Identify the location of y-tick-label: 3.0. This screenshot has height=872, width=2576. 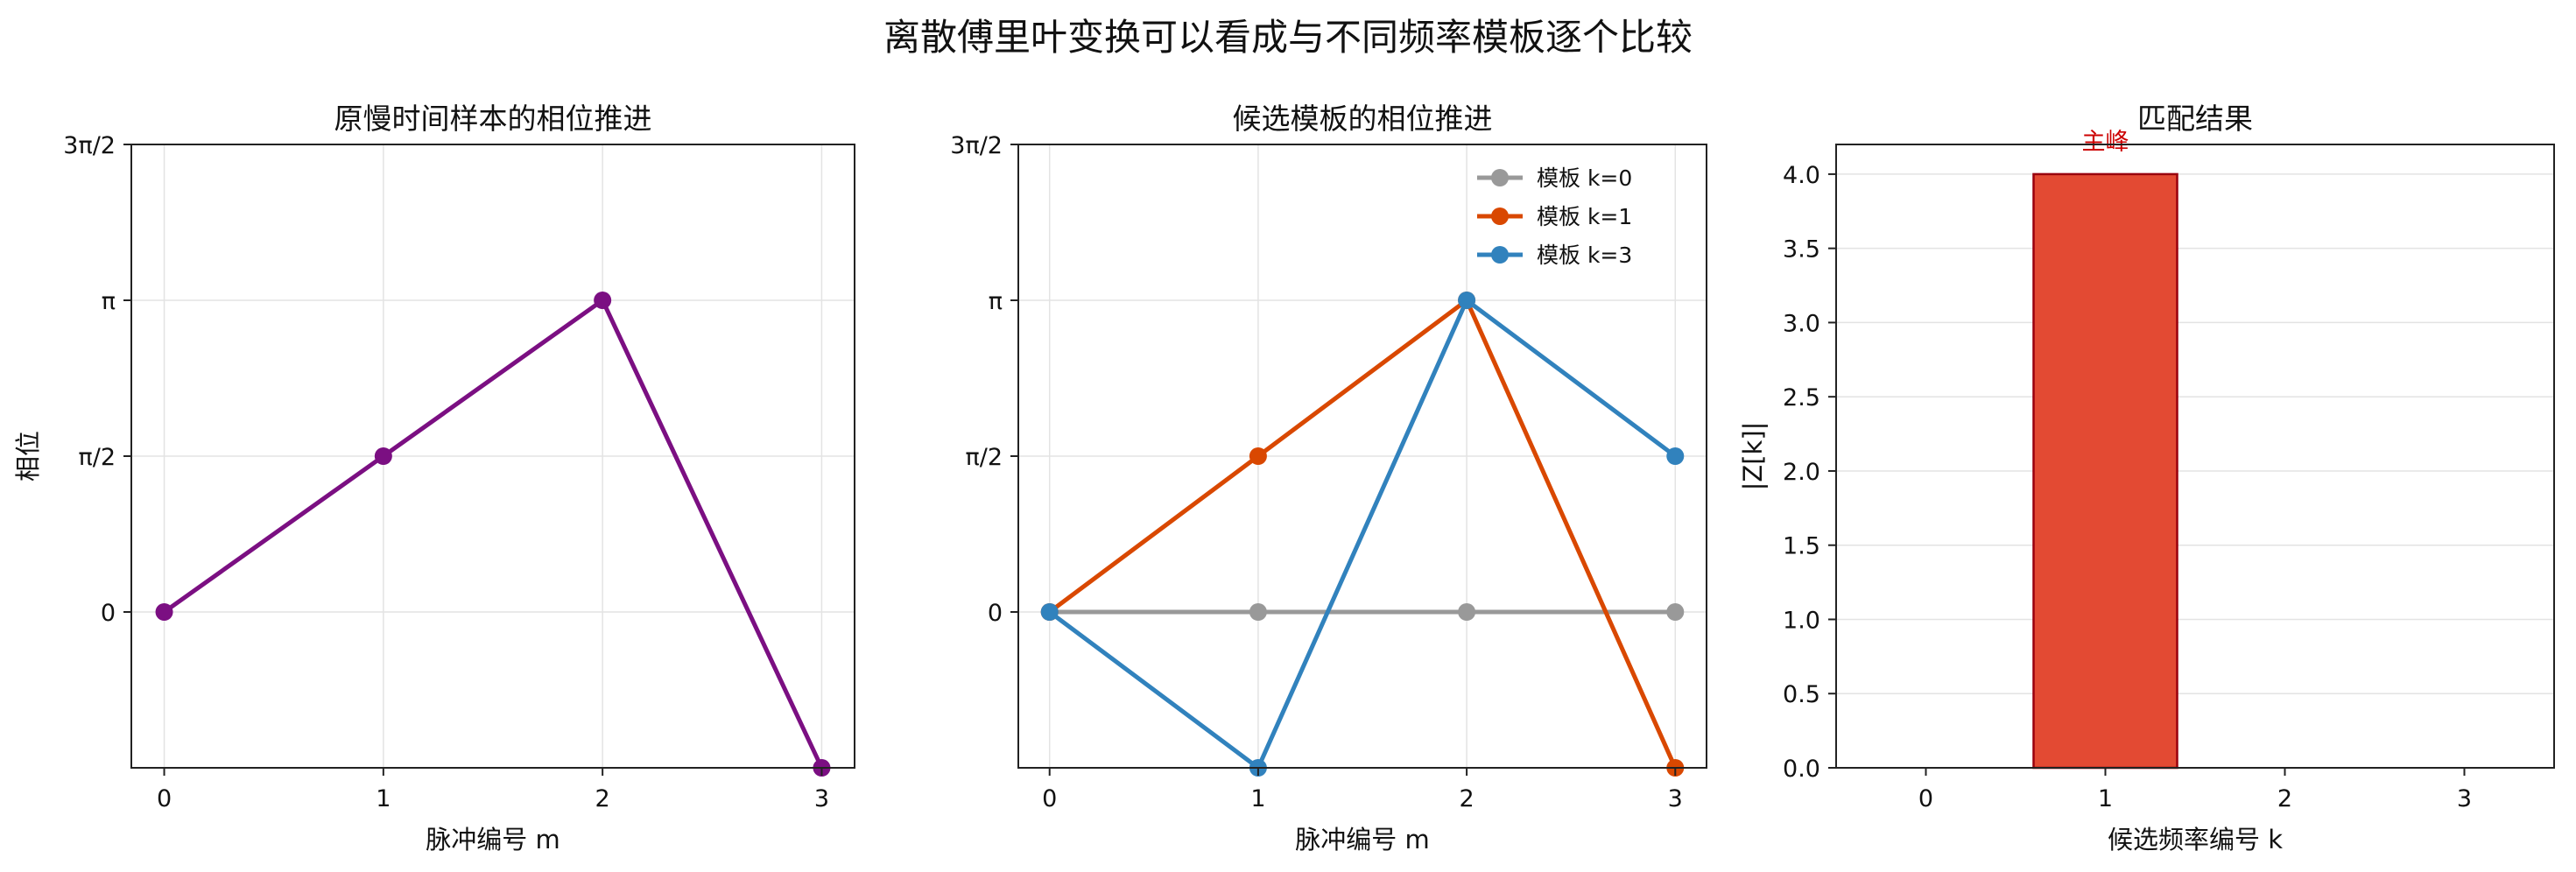
(1801, 323).